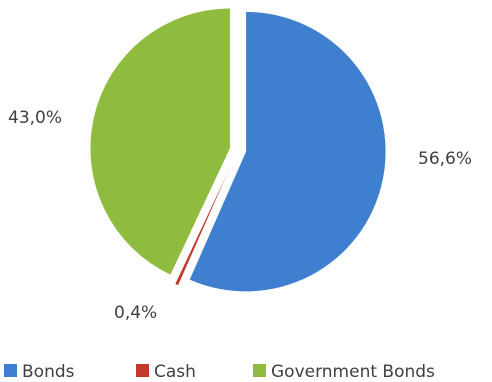 The image size is (492, 382). Describe the element at coordinates (353, 372) in the screenshot. I see `legend-label-government-bonds: Government Bonds` at that location.